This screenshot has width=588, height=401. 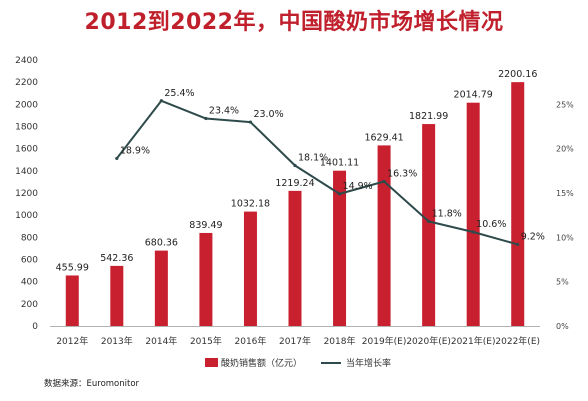 What do you see at coordinates (428, 341) in the screenshot?
I see `x-tick-label: 2020年(E)` at bounding box center [428, 341].